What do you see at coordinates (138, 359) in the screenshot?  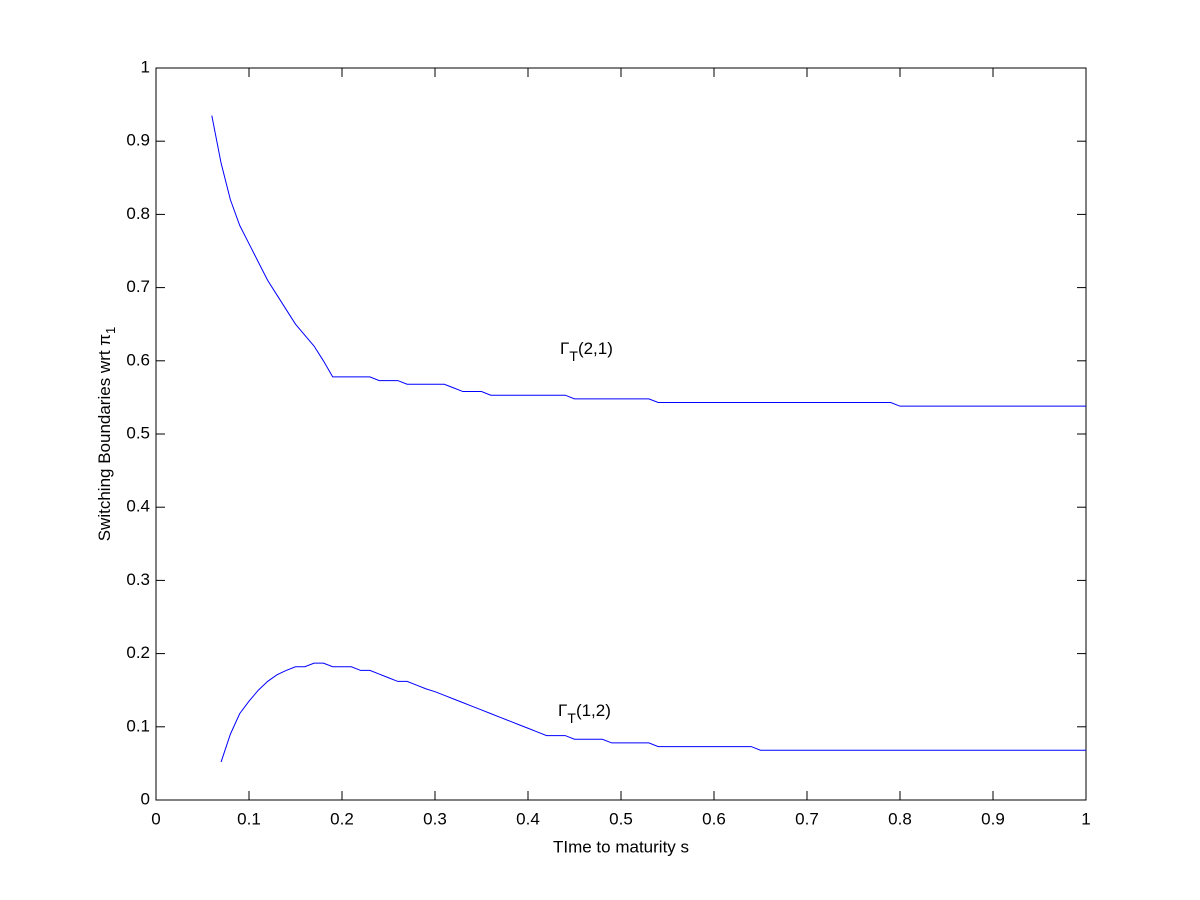 I see `y-tick-label: 0.6` at bounding box center [138, 359].